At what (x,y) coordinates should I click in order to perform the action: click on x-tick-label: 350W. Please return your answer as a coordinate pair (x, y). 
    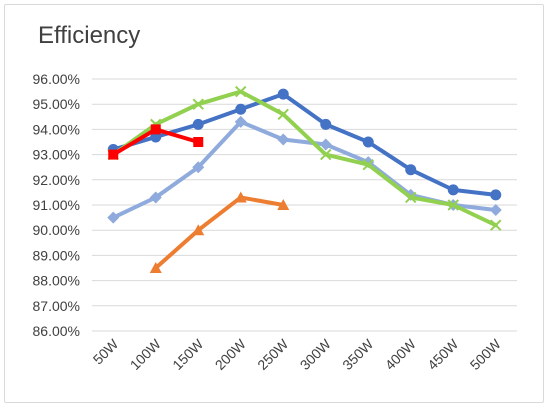
    Looking at the image, I should click on (358, 354).